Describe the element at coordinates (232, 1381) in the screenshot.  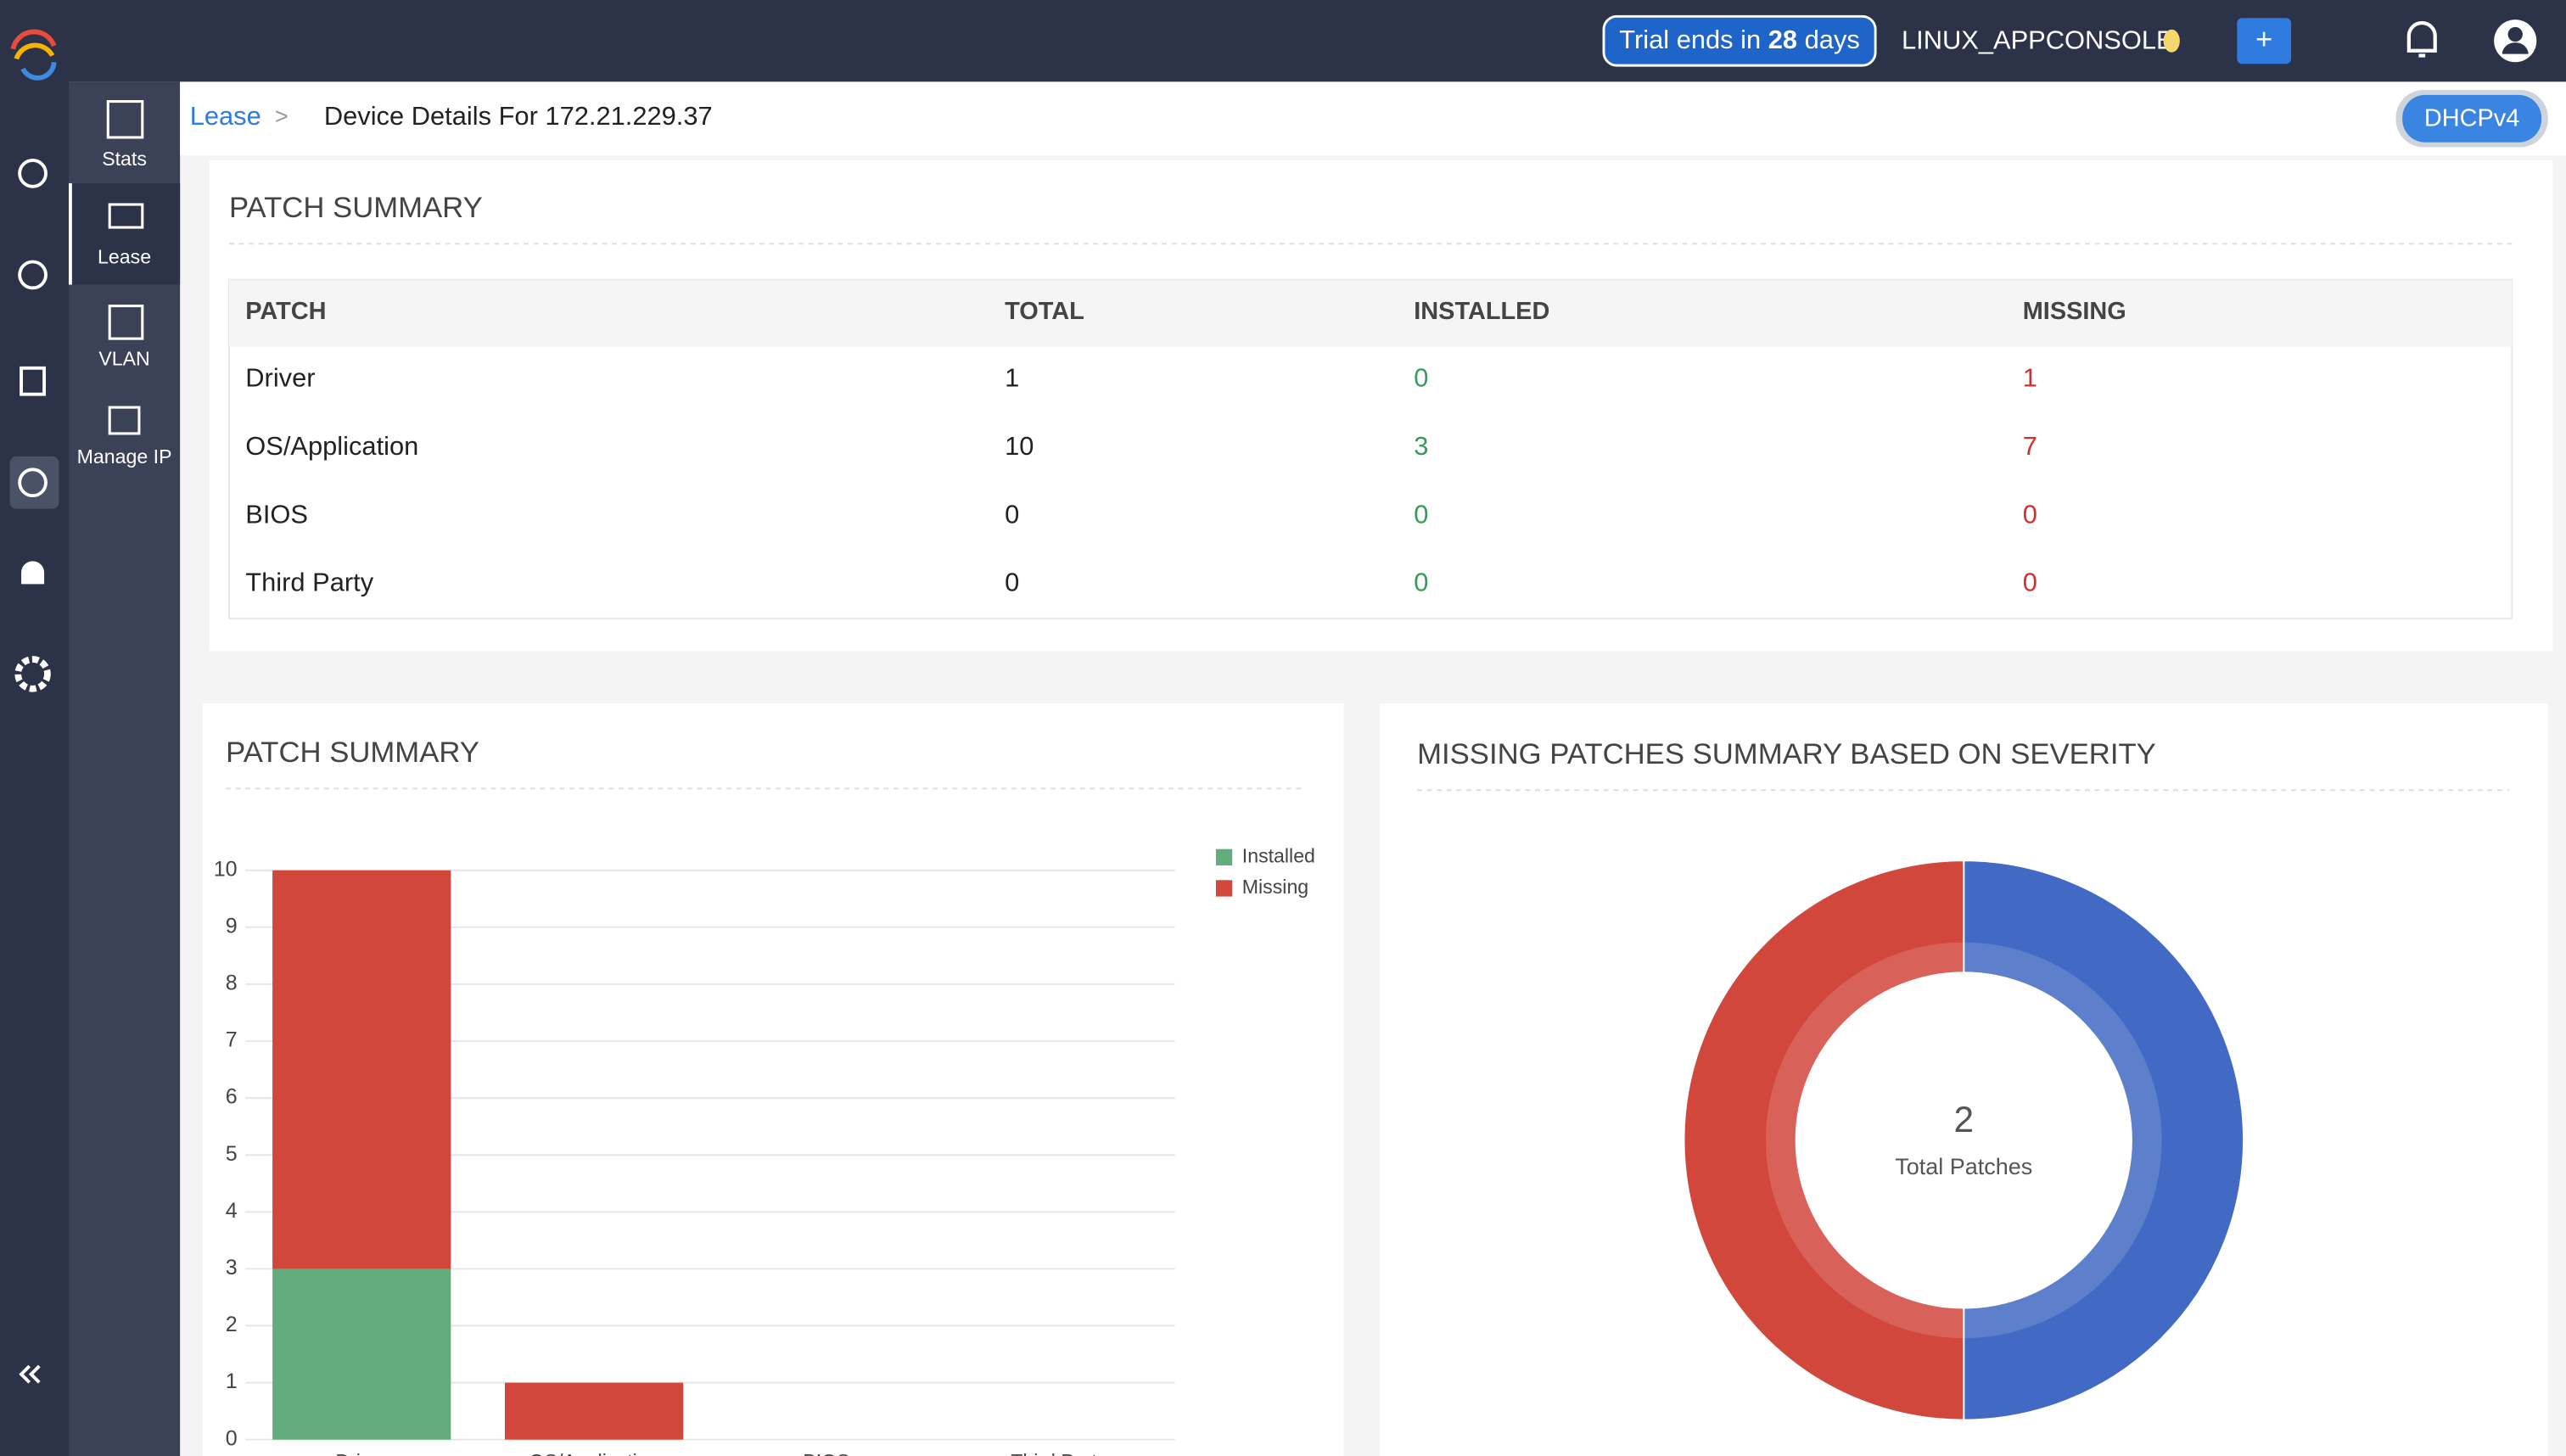
I see `y-tick-label: 1` at that location.